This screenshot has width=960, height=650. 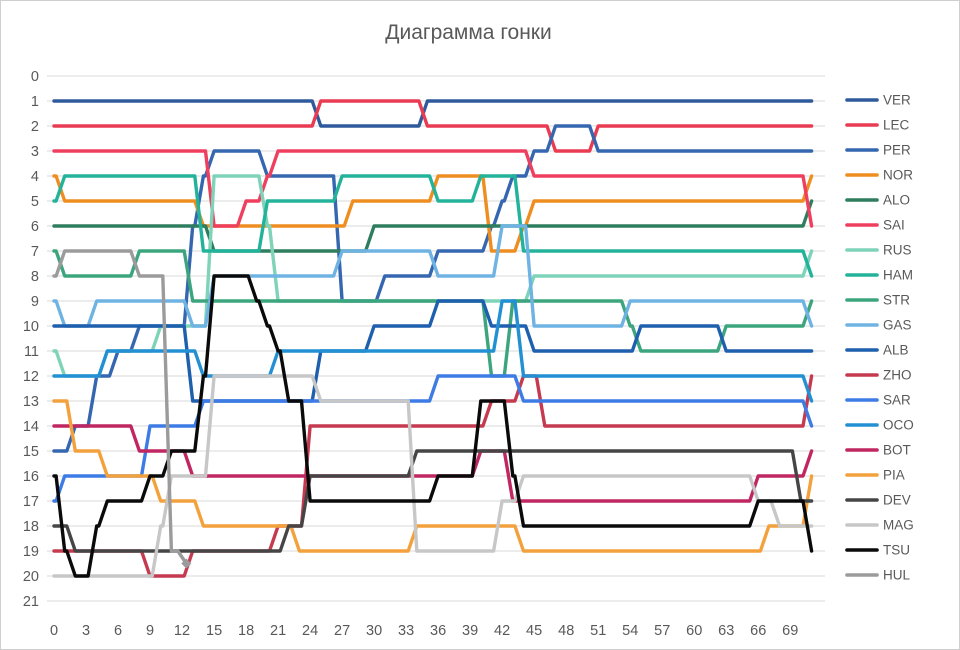 What do you see at coordinates (31, 327) in the screenshot?
I see `y-tick-label: 10` at bounding box center [31, 327].